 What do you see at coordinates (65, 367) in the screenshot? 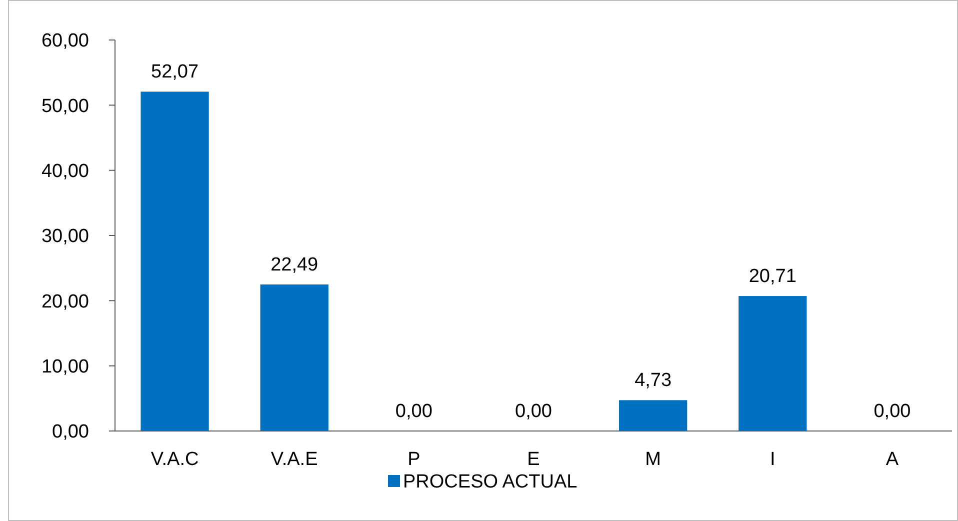
I see `y-tick-label: 10,00` at bounding box center [65, 367].